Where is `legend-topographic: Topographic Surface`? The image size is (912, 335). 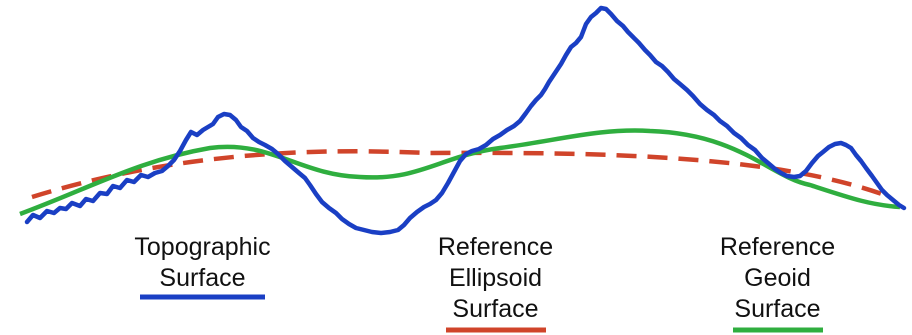 legend-topographic: Topographic Surface is located at coordinates (202, 267).